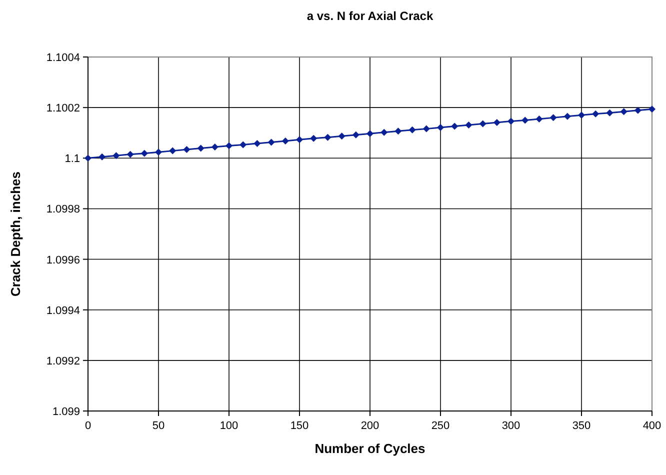 The height and width of the screenshot is (475, 666). Describe the element at coordinates (299, 426) in the screenshot. I see `x-tick-label: 150` at that location.